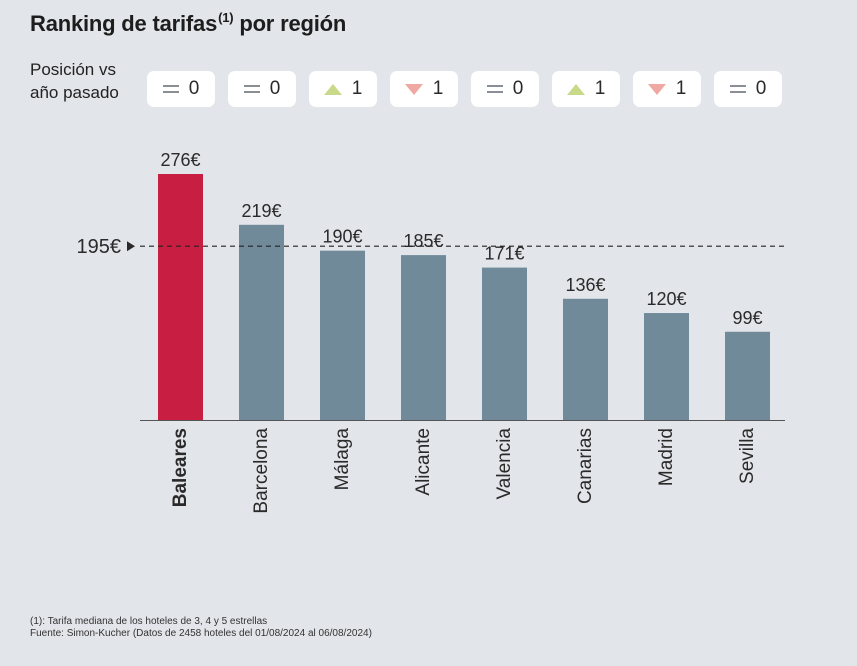 The height and width of the screenshot is (666, 857). Describe the element at coordinates (585, 466) in the screenshot. I see `category-label: Canarias` at that location.